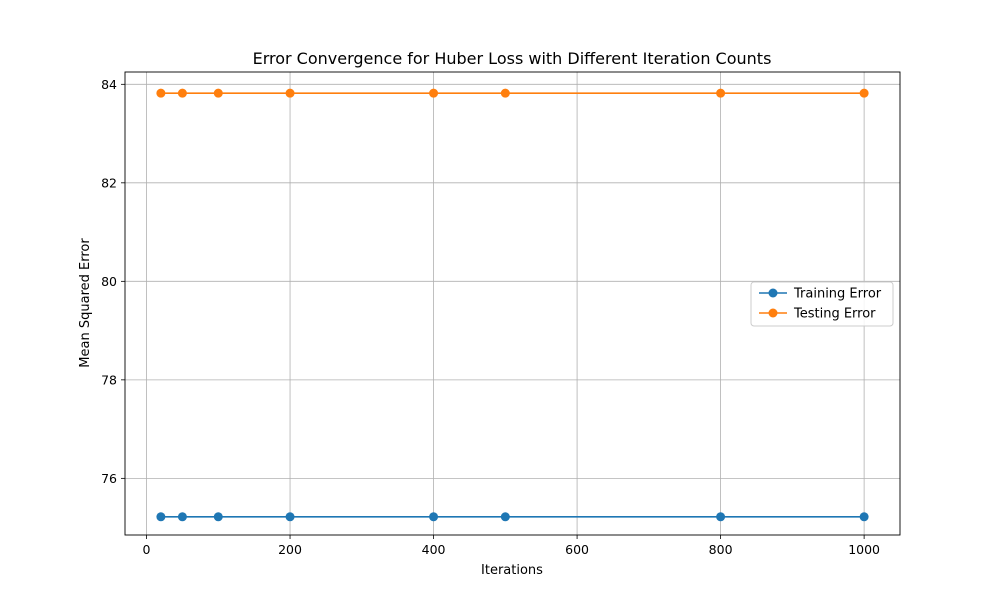 Image resolution: width=1000 pixels, height=600 pixels. I want to click on y-tick-label: 76, so click(109, 478).